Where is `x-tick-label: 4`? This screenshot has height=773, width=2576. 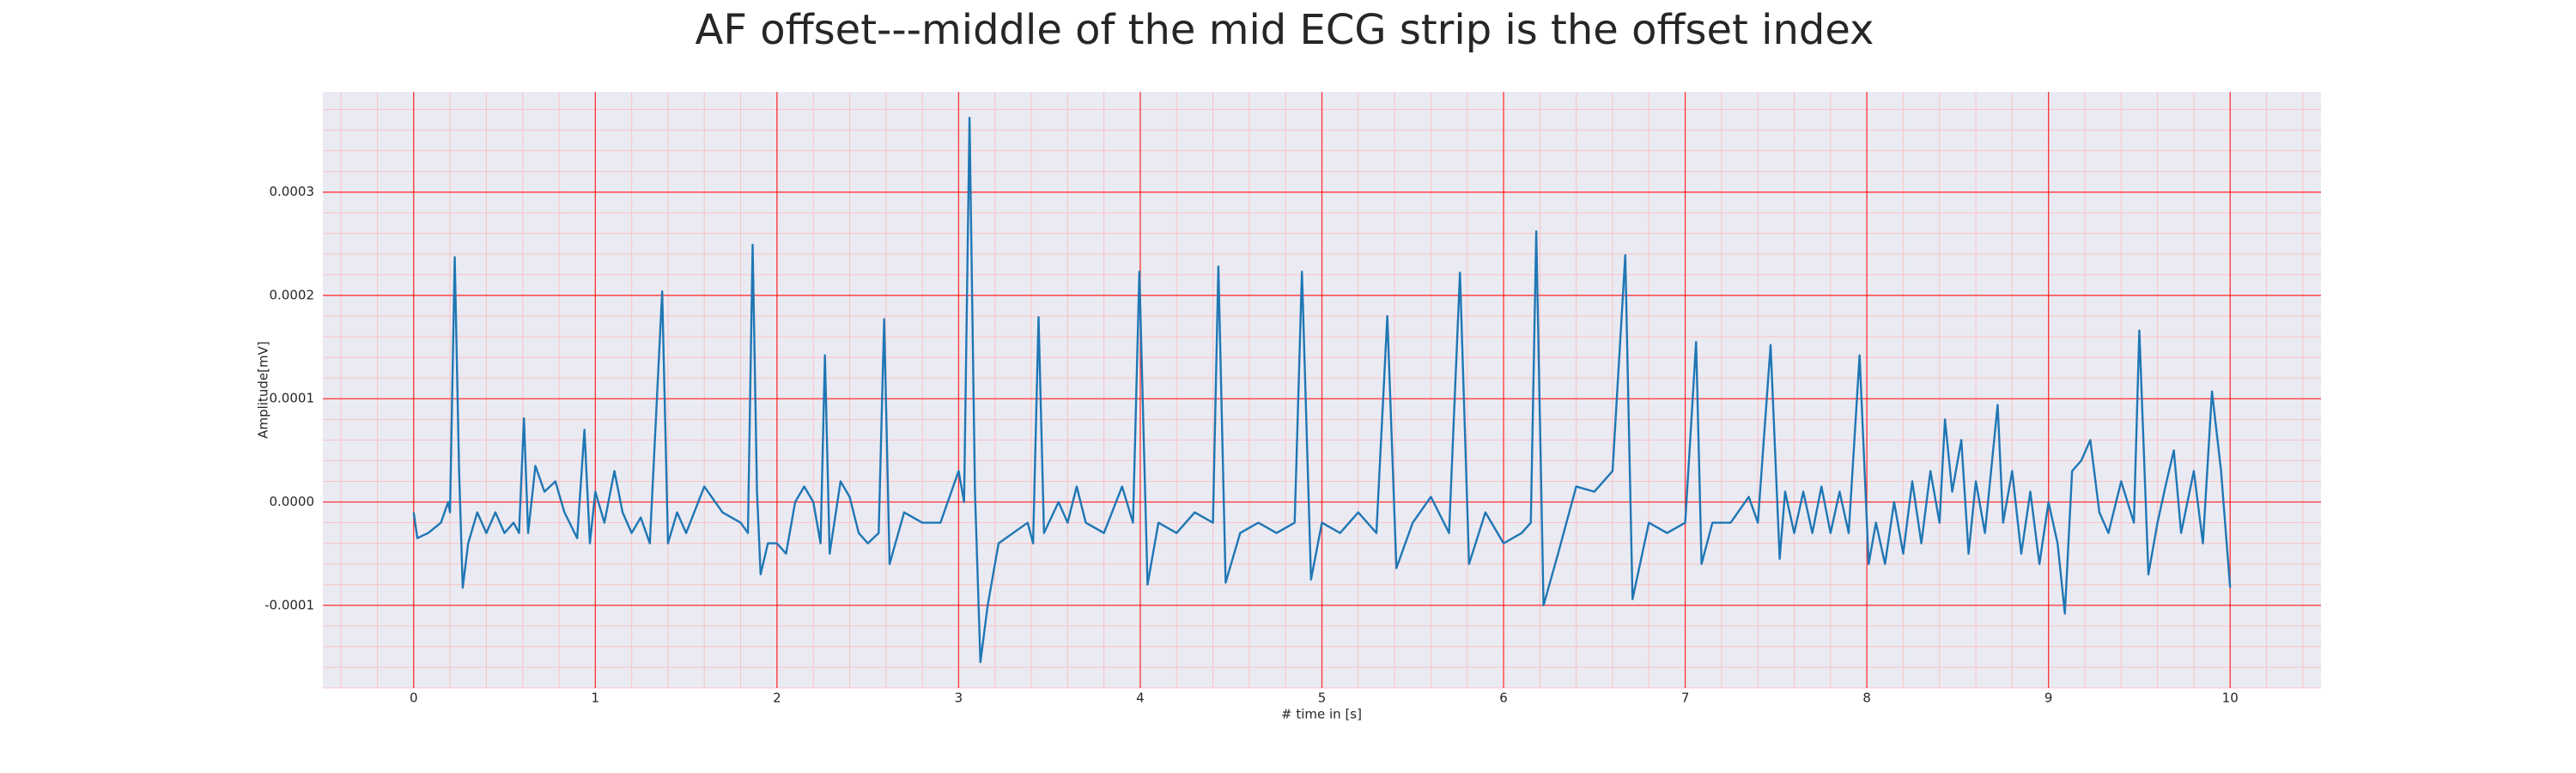
x-tick-label: 4 is located at coordinates (1140, 698).